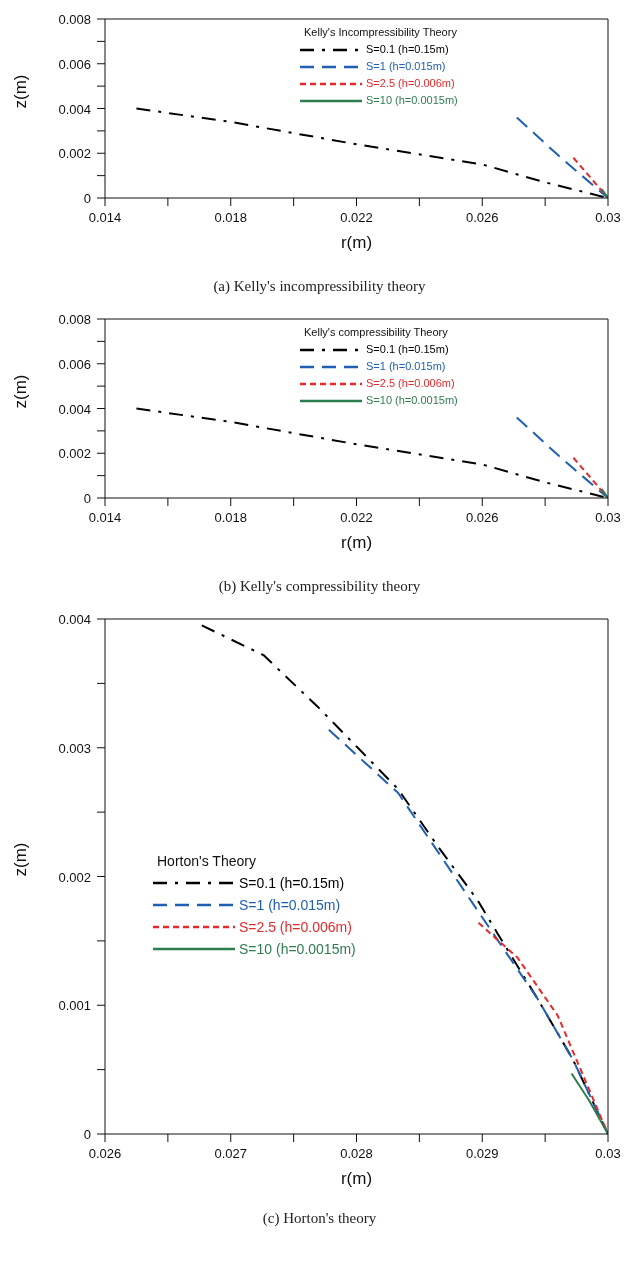  What do you see at coordinates (319, 1218) in the screenshot?
I see `text: (c) Horton's theory` at bounding box center [319, 1218].